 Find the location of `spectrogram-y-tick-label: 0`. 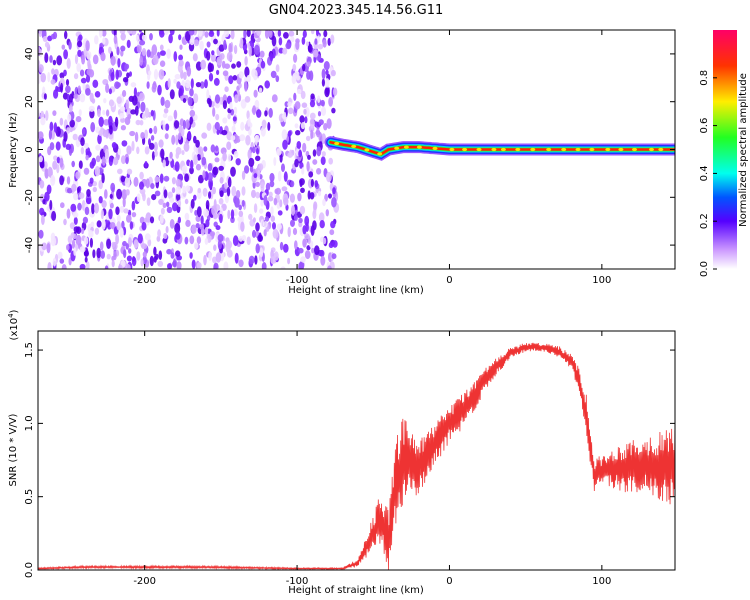

spectrogram-y-tick-label: 0 is located at coordinates (29, 149).